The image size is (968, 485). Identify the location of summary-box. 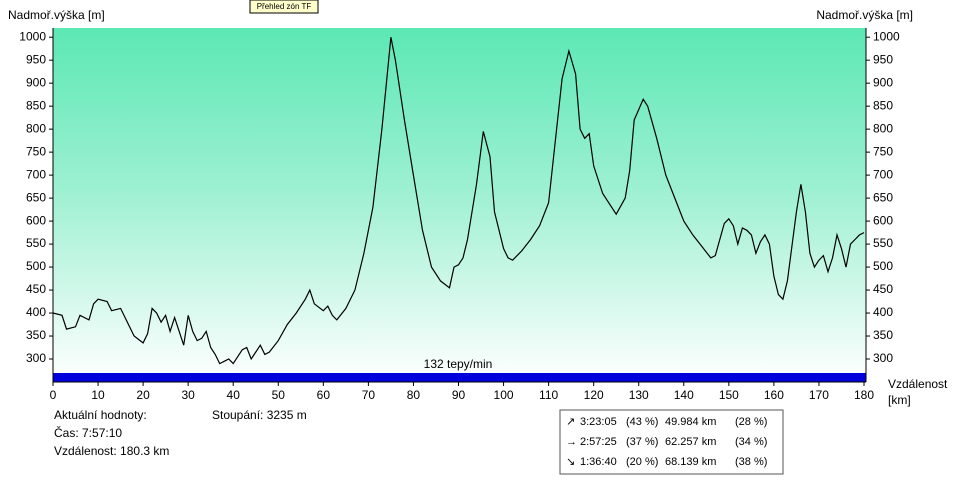
(671, 442).